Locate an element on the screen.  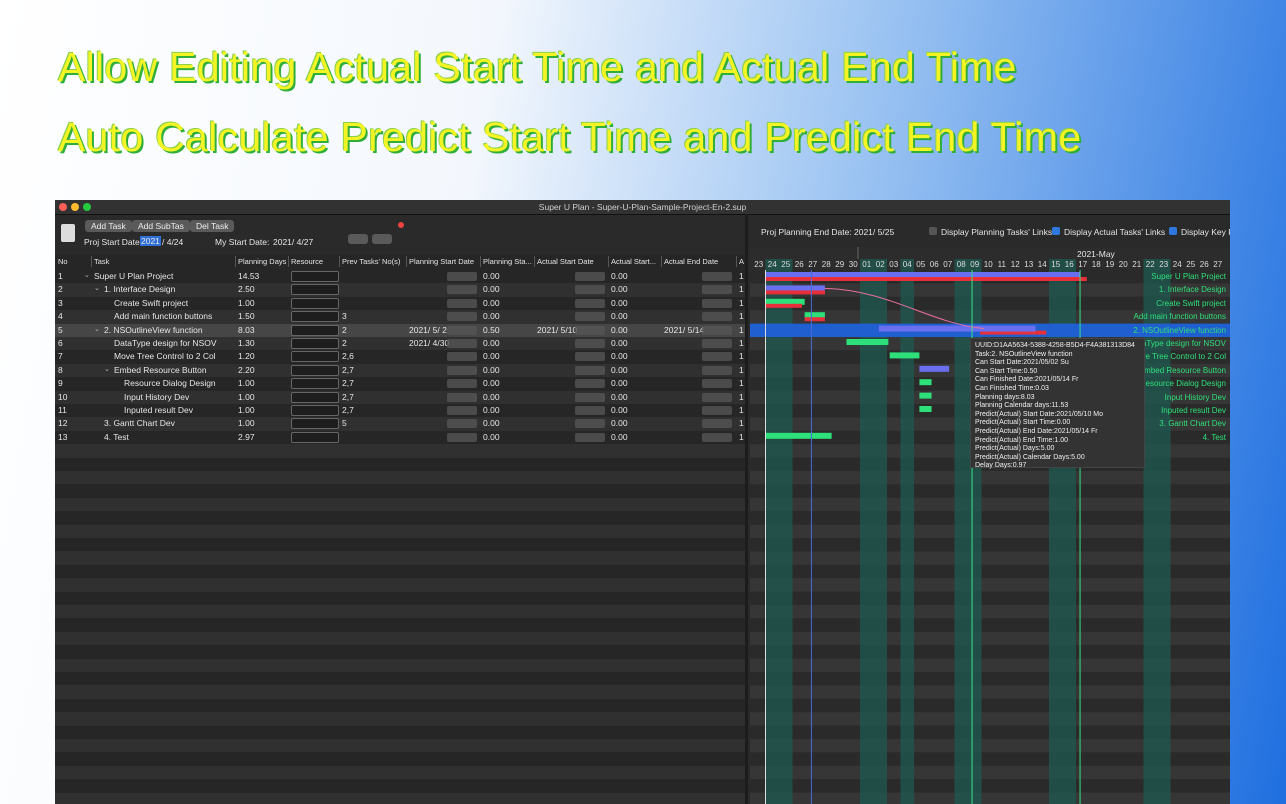
toolbar-button: Add Task is located at coordinates (108, 226).